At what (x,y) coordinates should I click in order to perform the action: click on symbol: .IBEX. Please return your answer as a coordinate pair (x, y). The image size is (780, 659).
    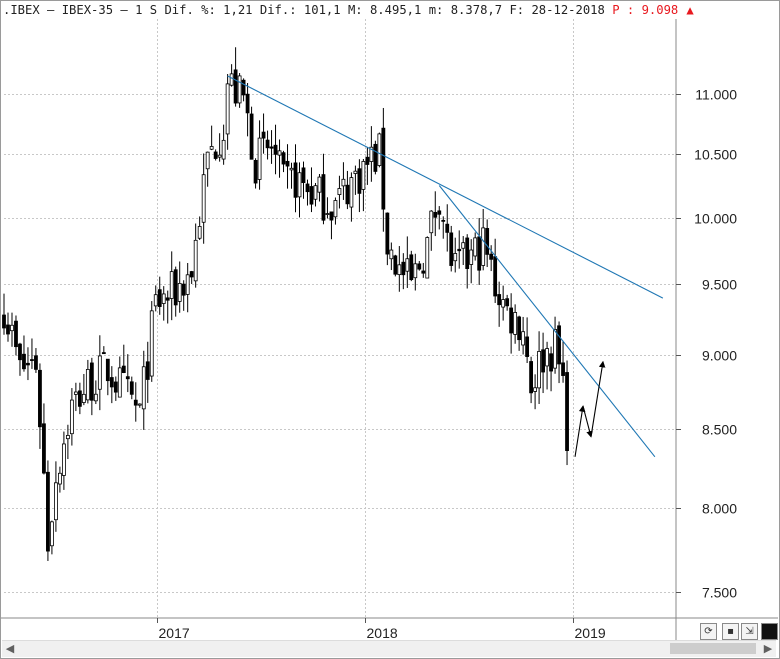
    Looking at the image, I should click on (21, 10).